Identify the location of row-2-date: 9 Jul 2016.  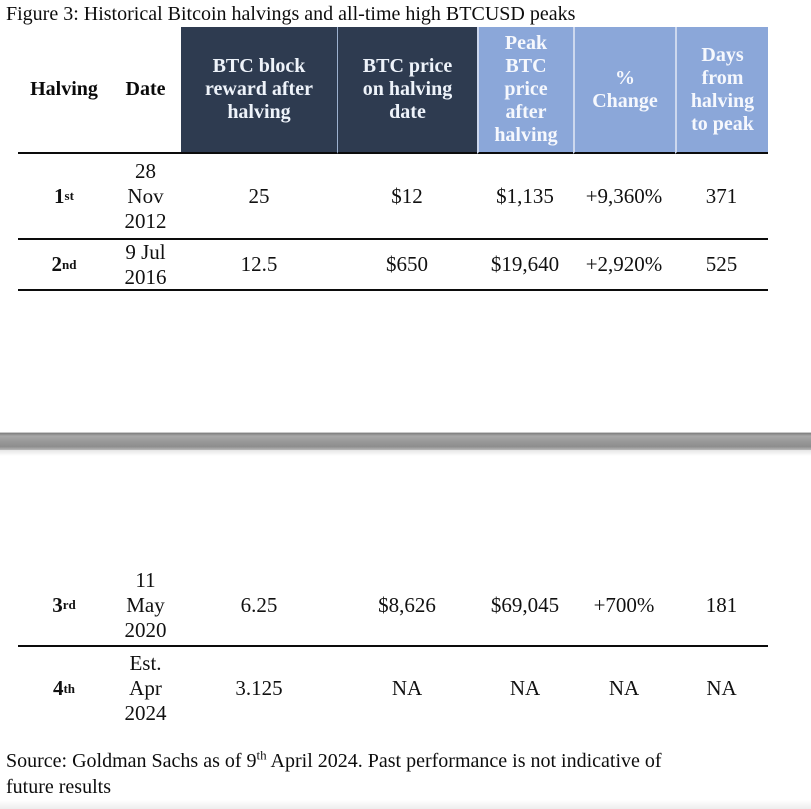
(145, 265).